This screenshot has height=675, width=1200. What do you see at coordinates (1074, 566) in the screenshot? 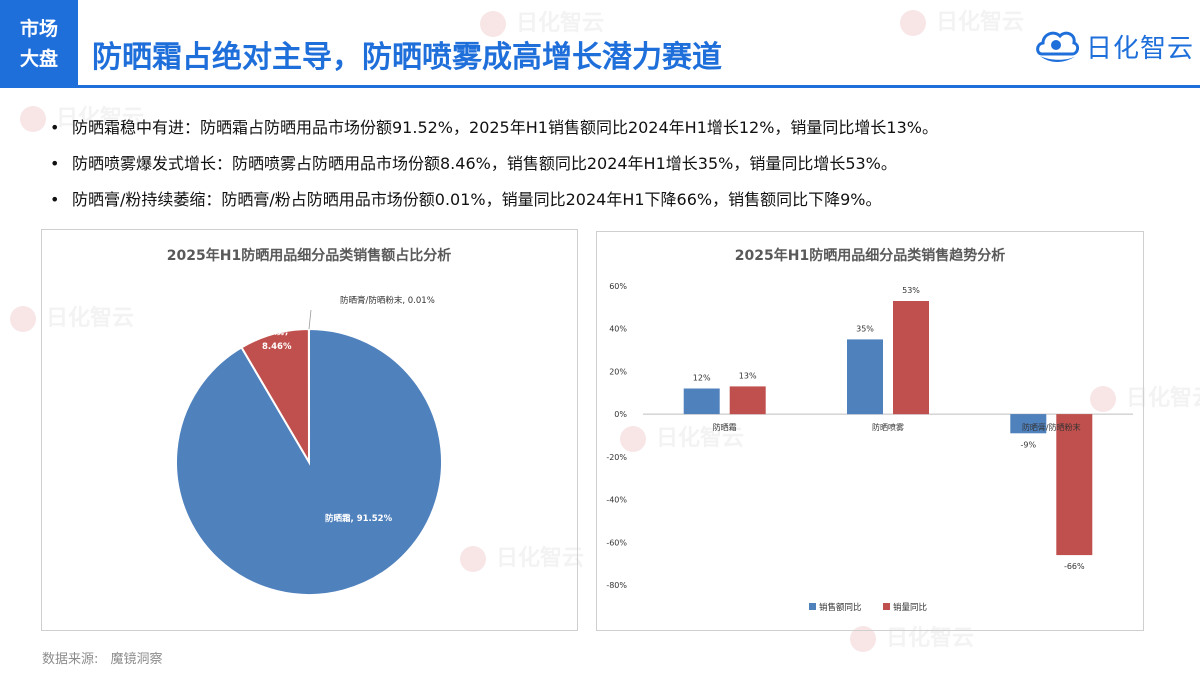
I see `bar-data-label: -66%` at bounding box center [1074, 566].